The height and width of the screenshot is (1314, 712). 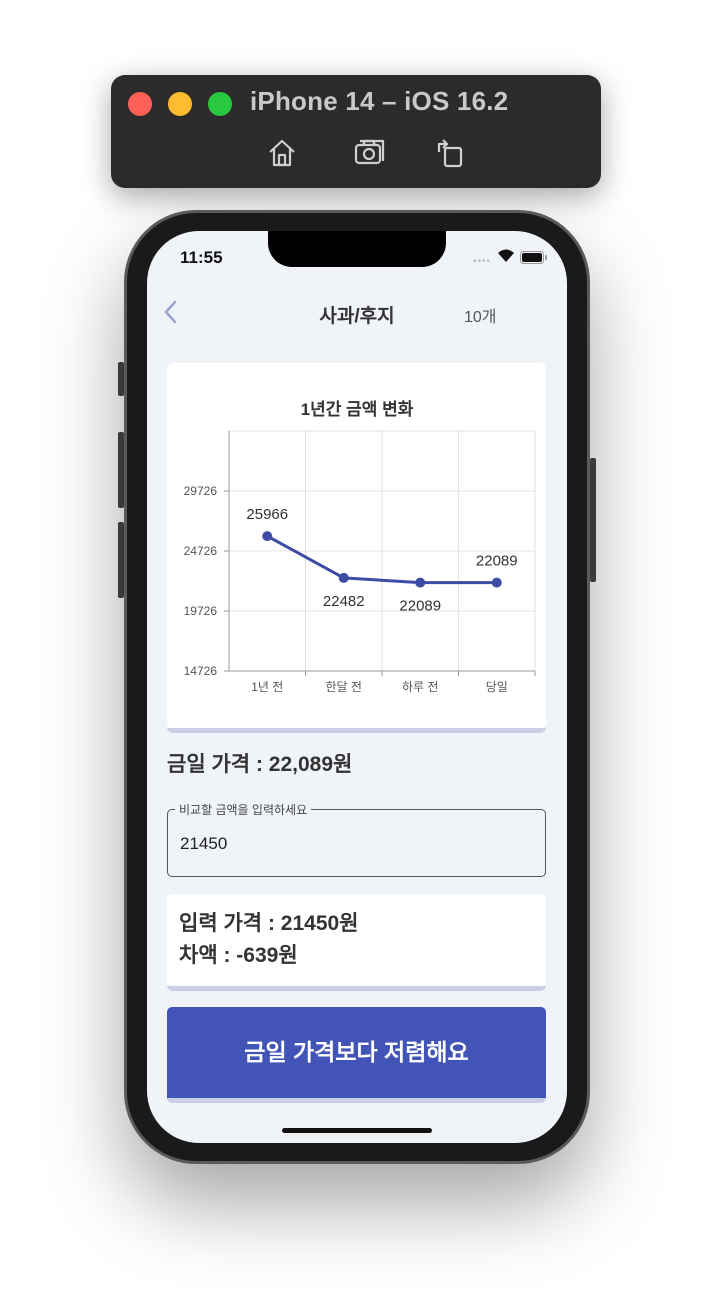 I want to click on volume-up-button, so click(x=121, y=470).